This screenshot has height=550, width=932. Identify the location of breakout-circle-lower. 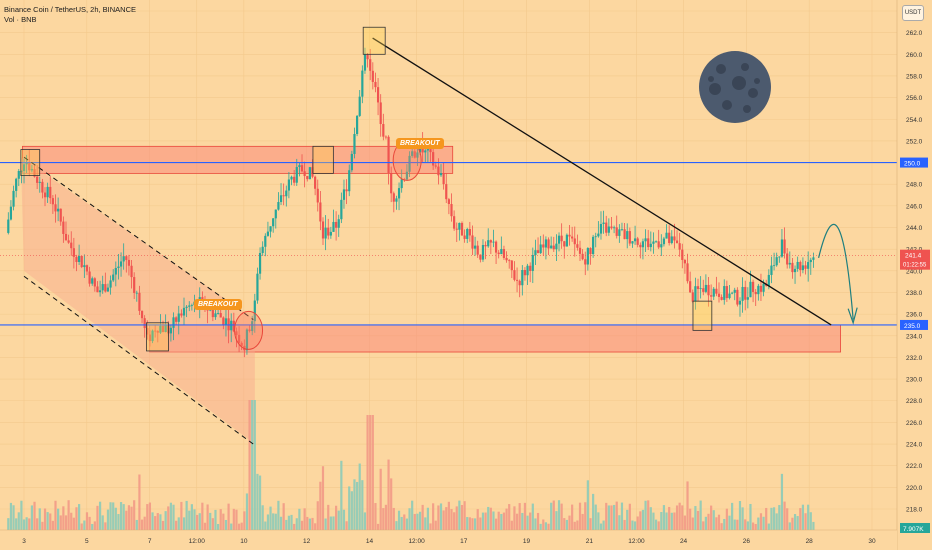
(249, 330).